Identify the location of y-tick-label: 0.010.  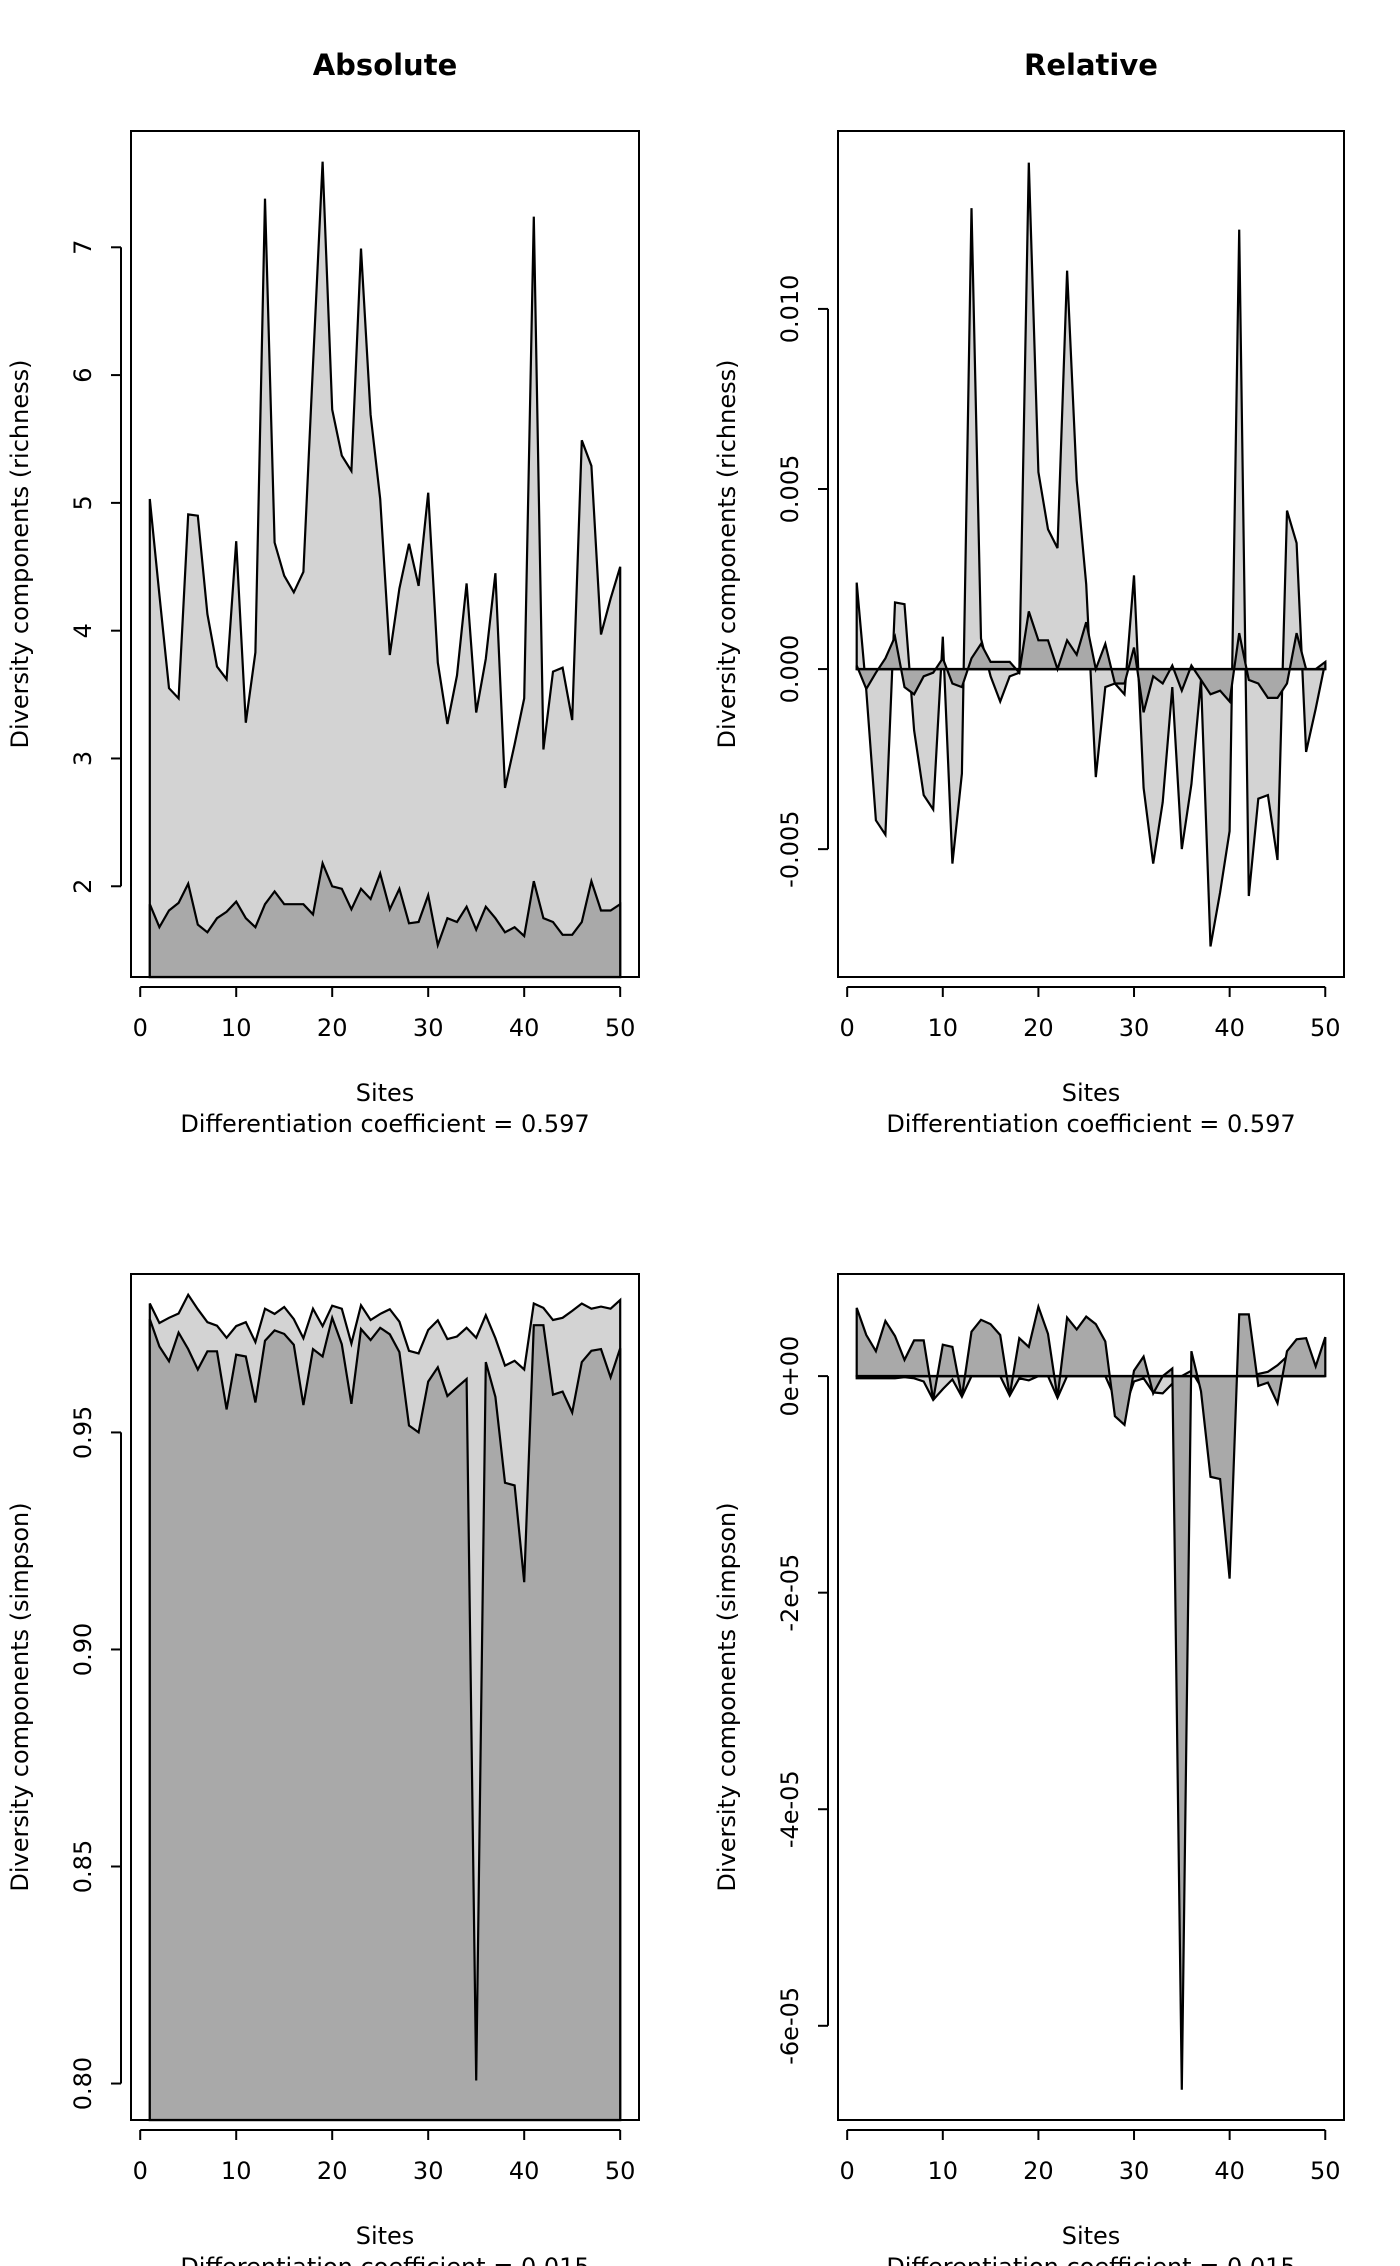
(790, 309).